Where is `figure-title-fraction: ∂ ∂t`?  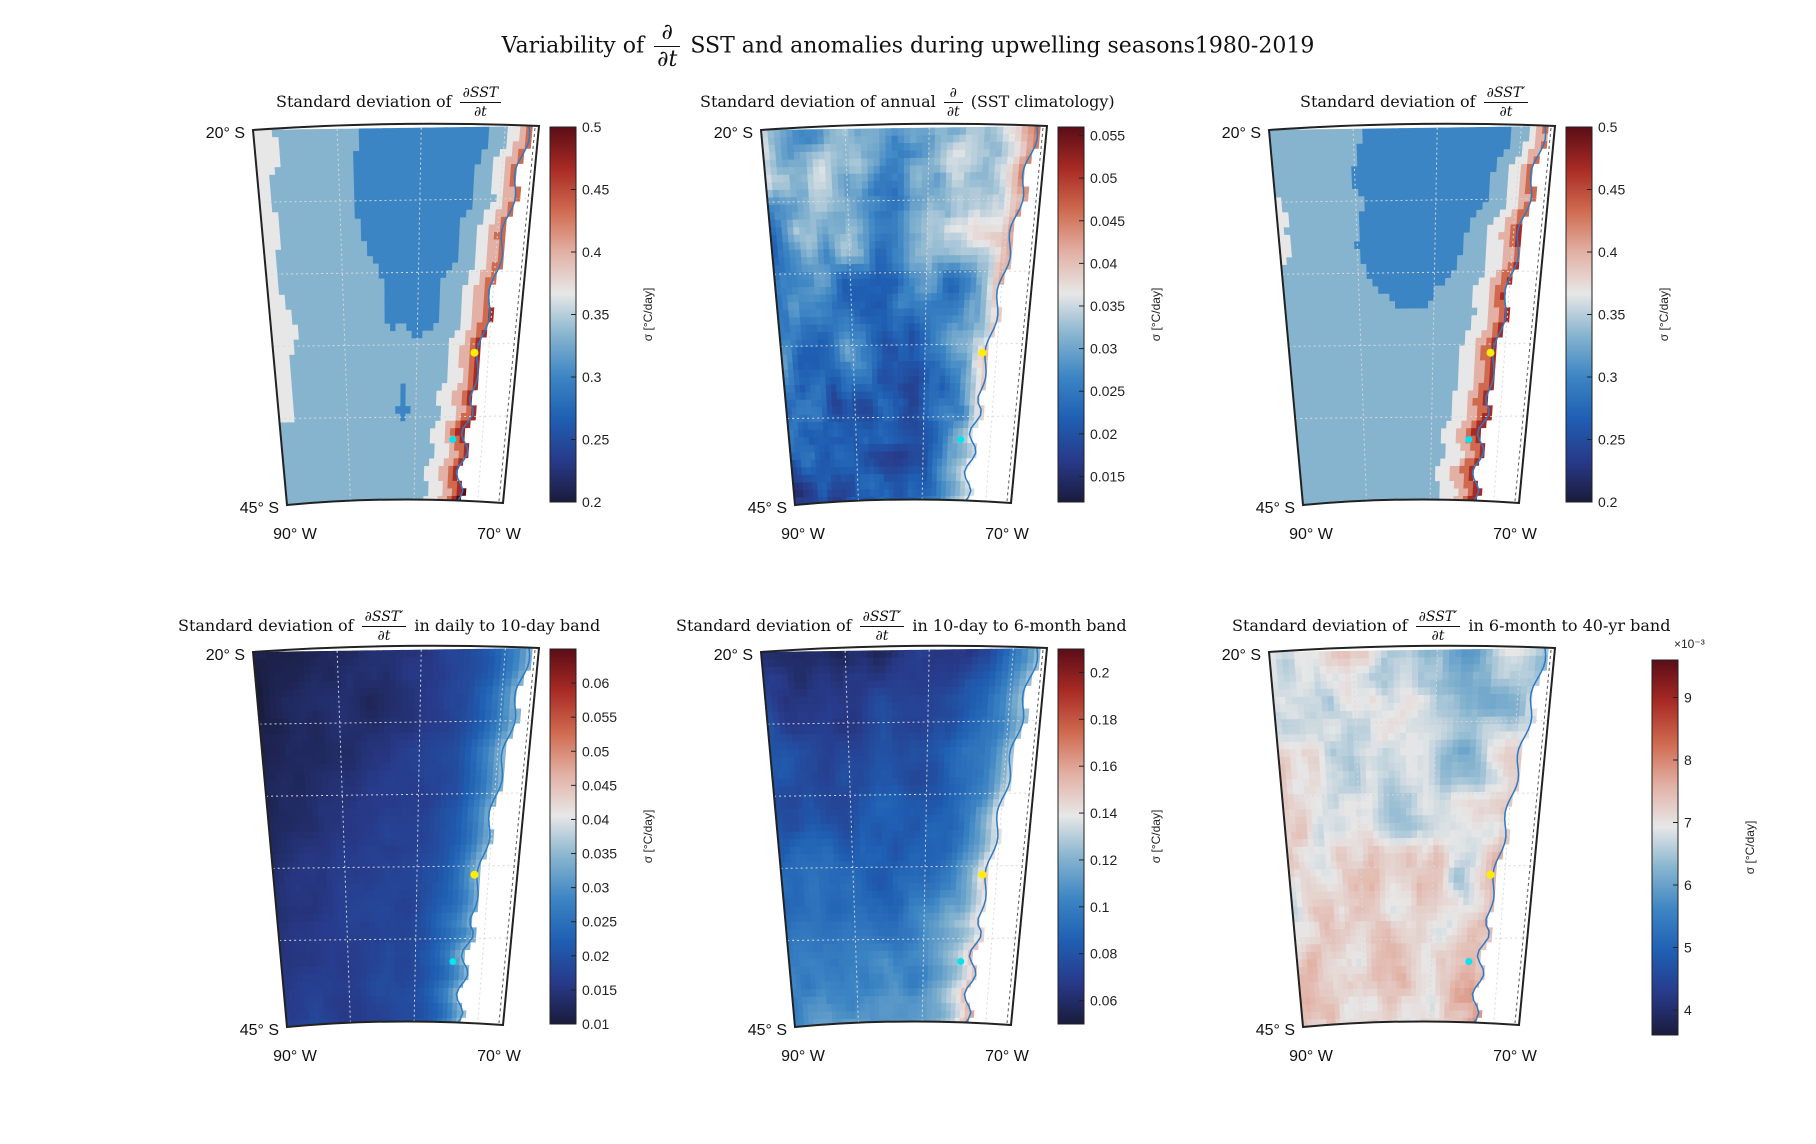 figure-title-fraction: ∂ ∂t is located at coordinates (667, 47).